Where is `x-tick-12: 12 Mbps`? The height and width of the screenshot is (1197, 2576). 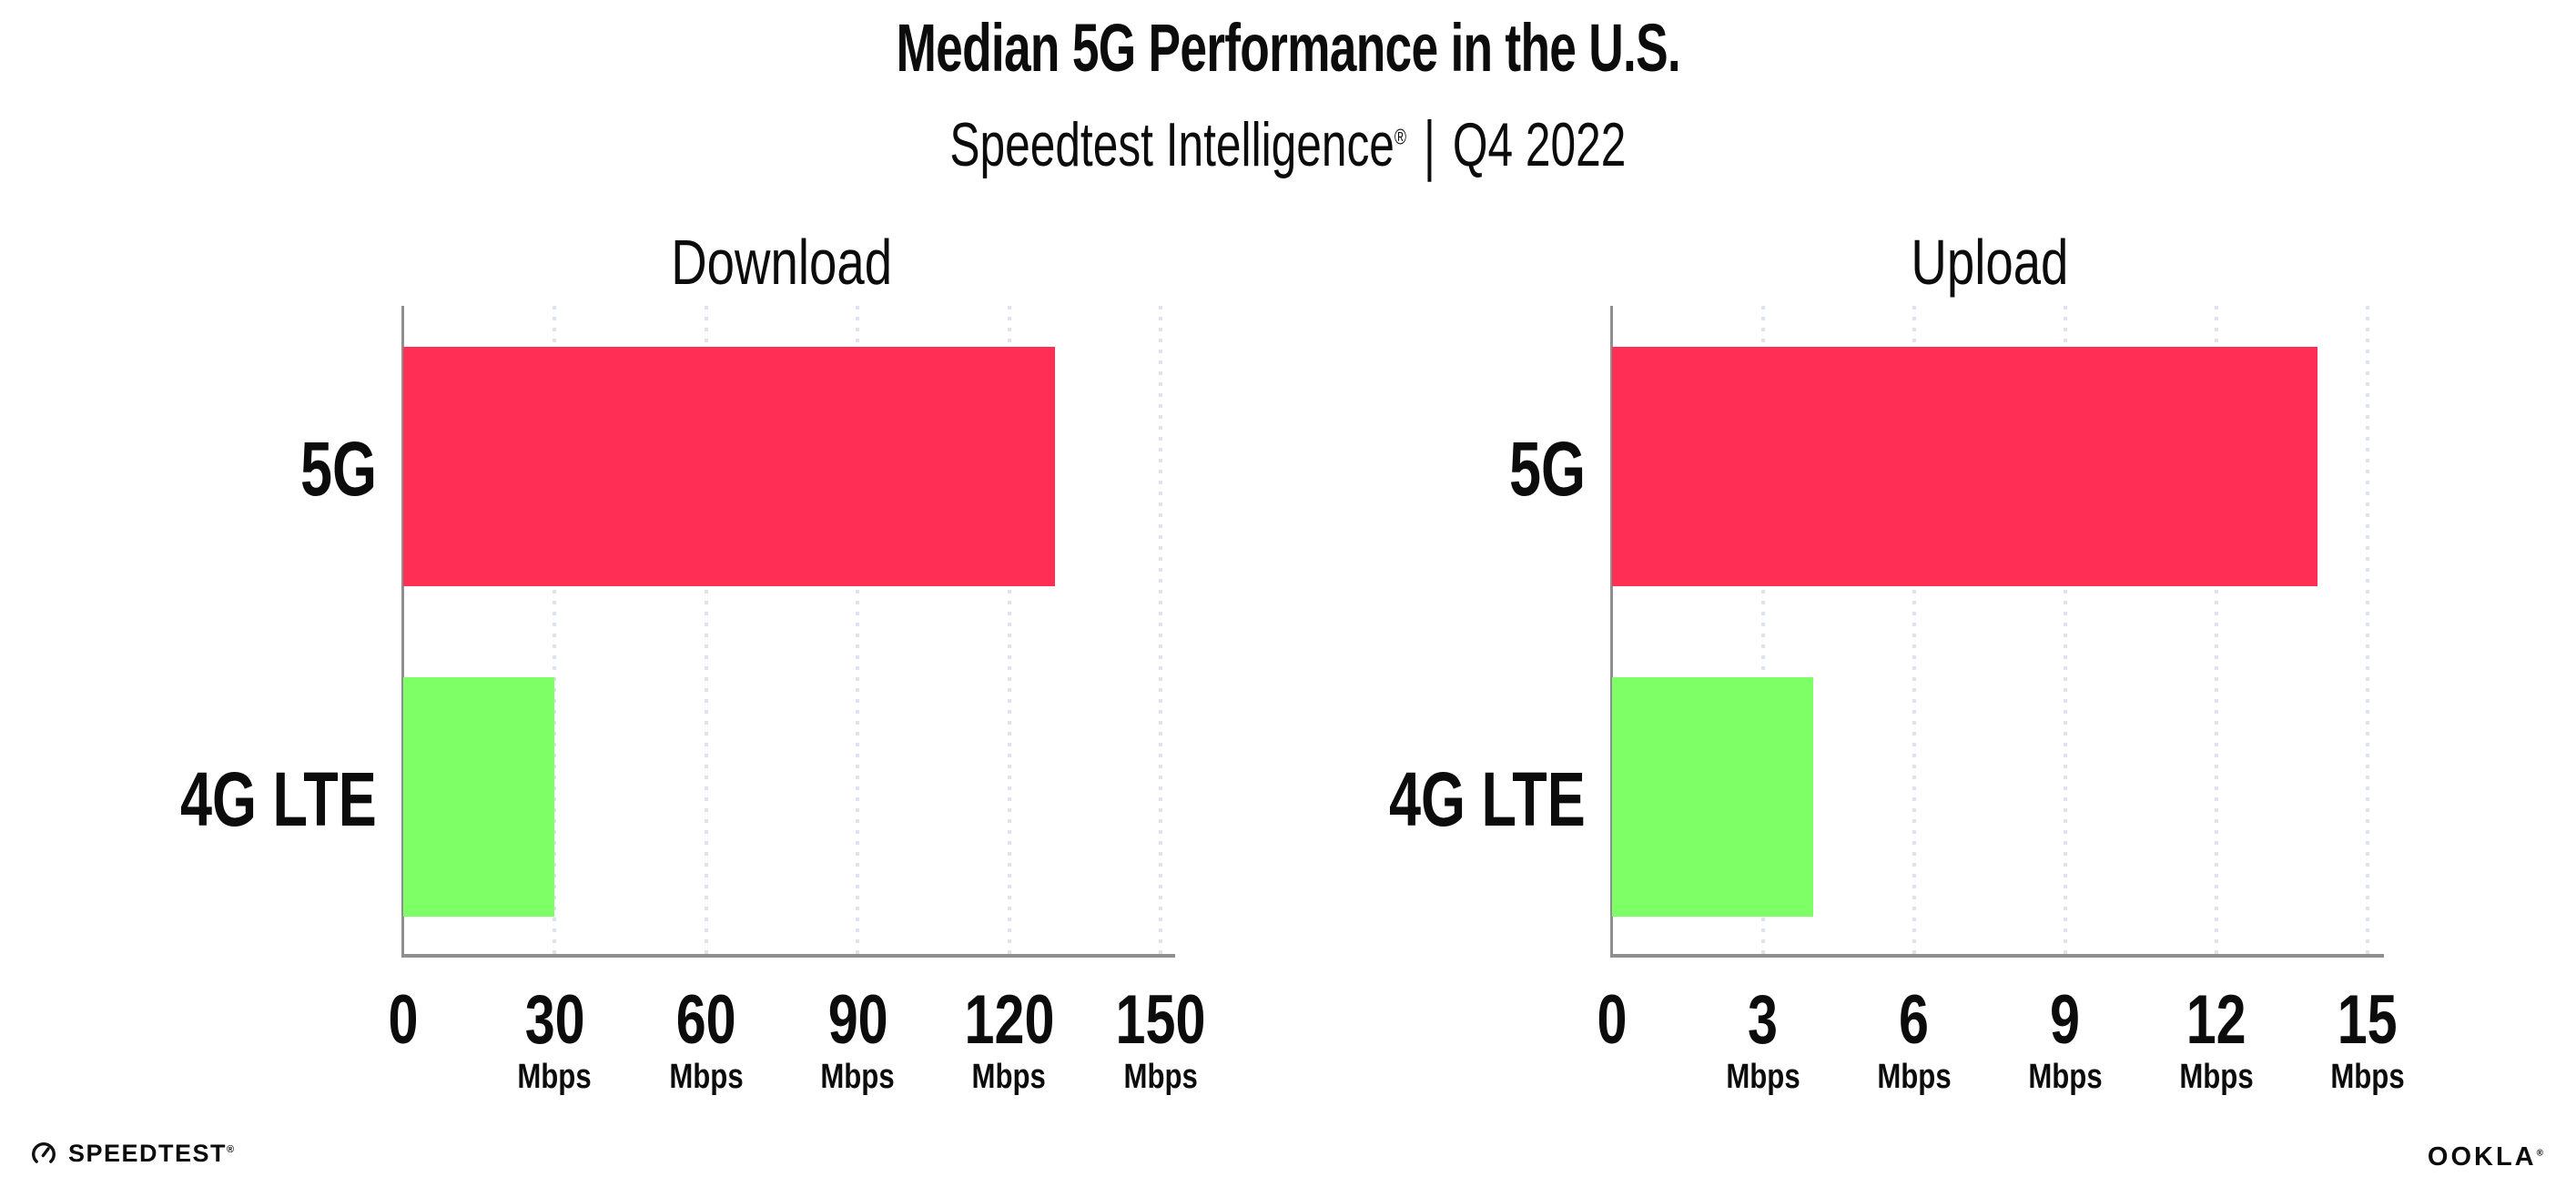 x-tick-12: 12 Mbps is located at coordinates (2216, 1039).